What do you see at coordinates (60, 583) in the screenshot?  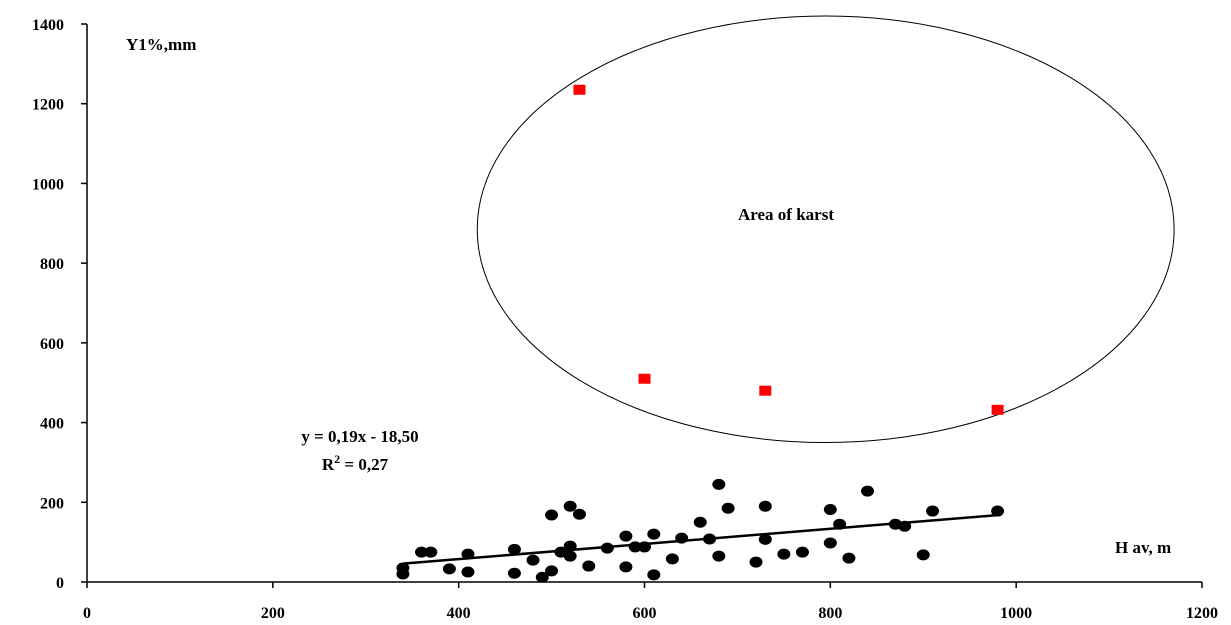 I see `y-tick-label: 0` at bounding box center [60, 583].